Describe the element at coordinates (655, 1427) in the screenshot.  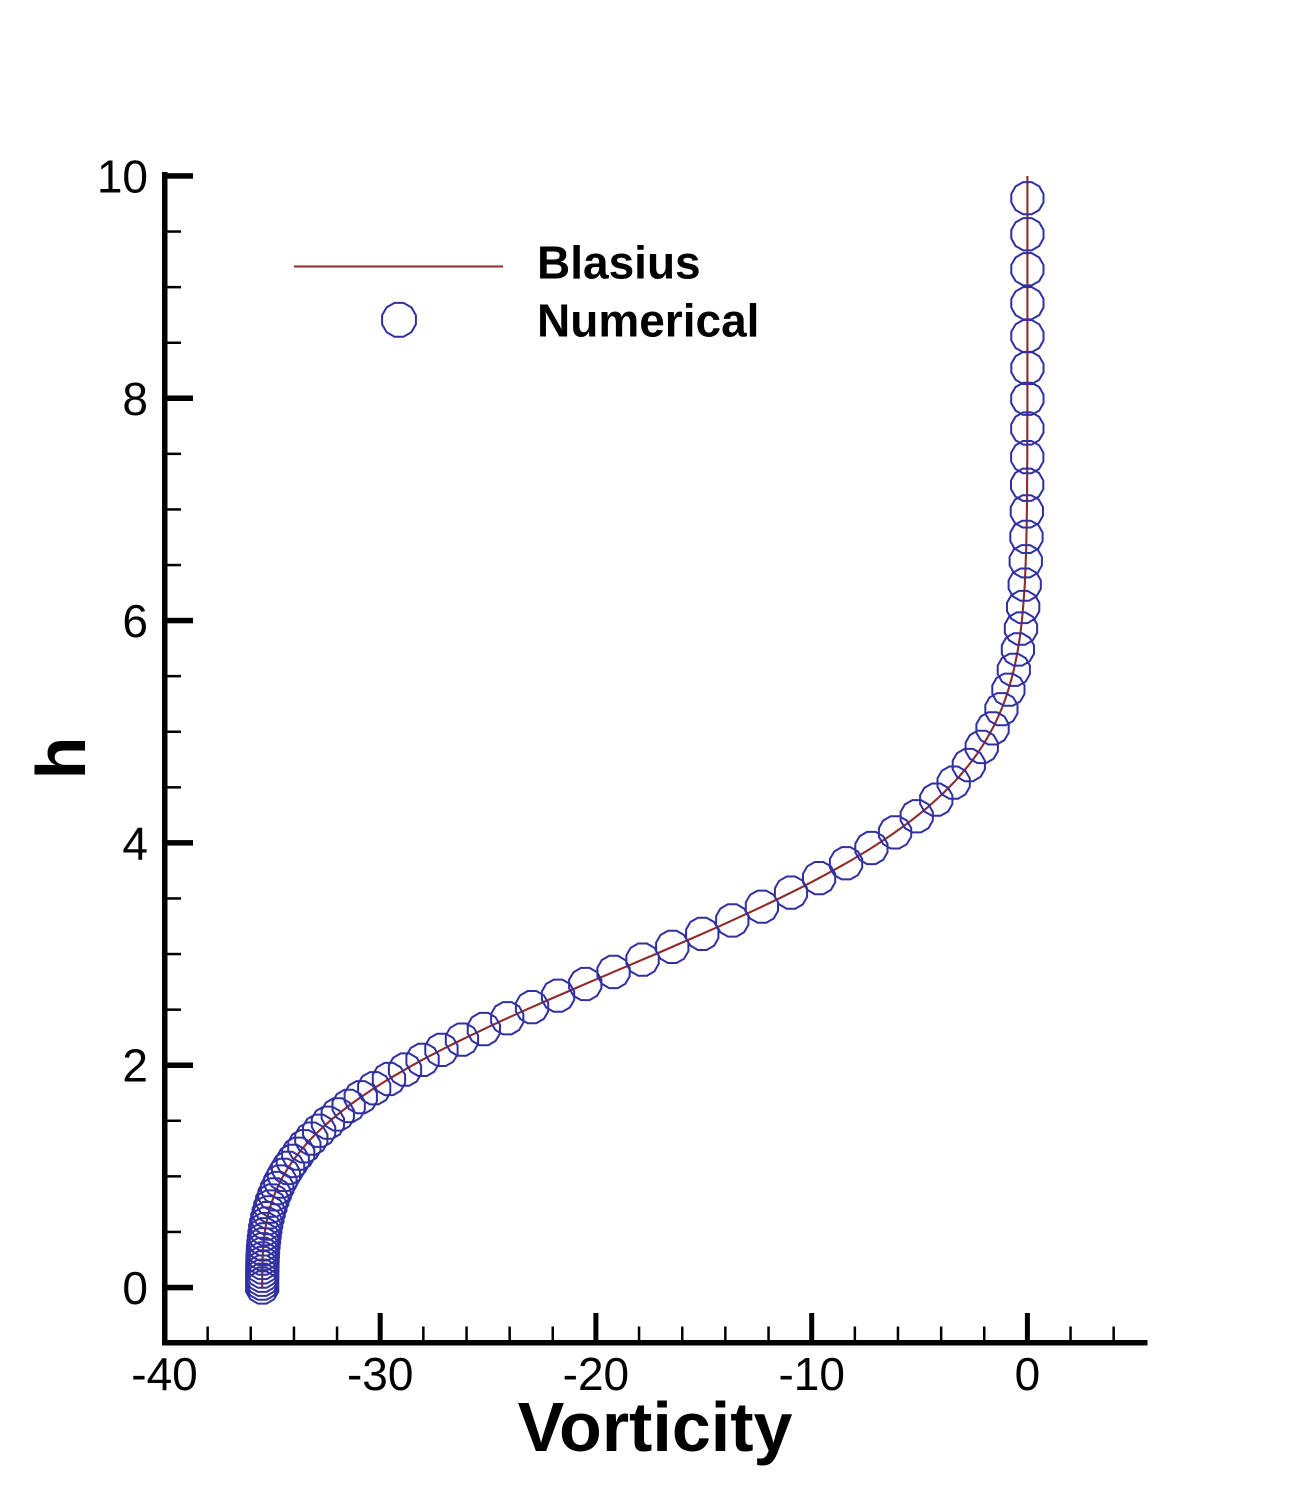
I see `svg-text: Vorticity` at that location.